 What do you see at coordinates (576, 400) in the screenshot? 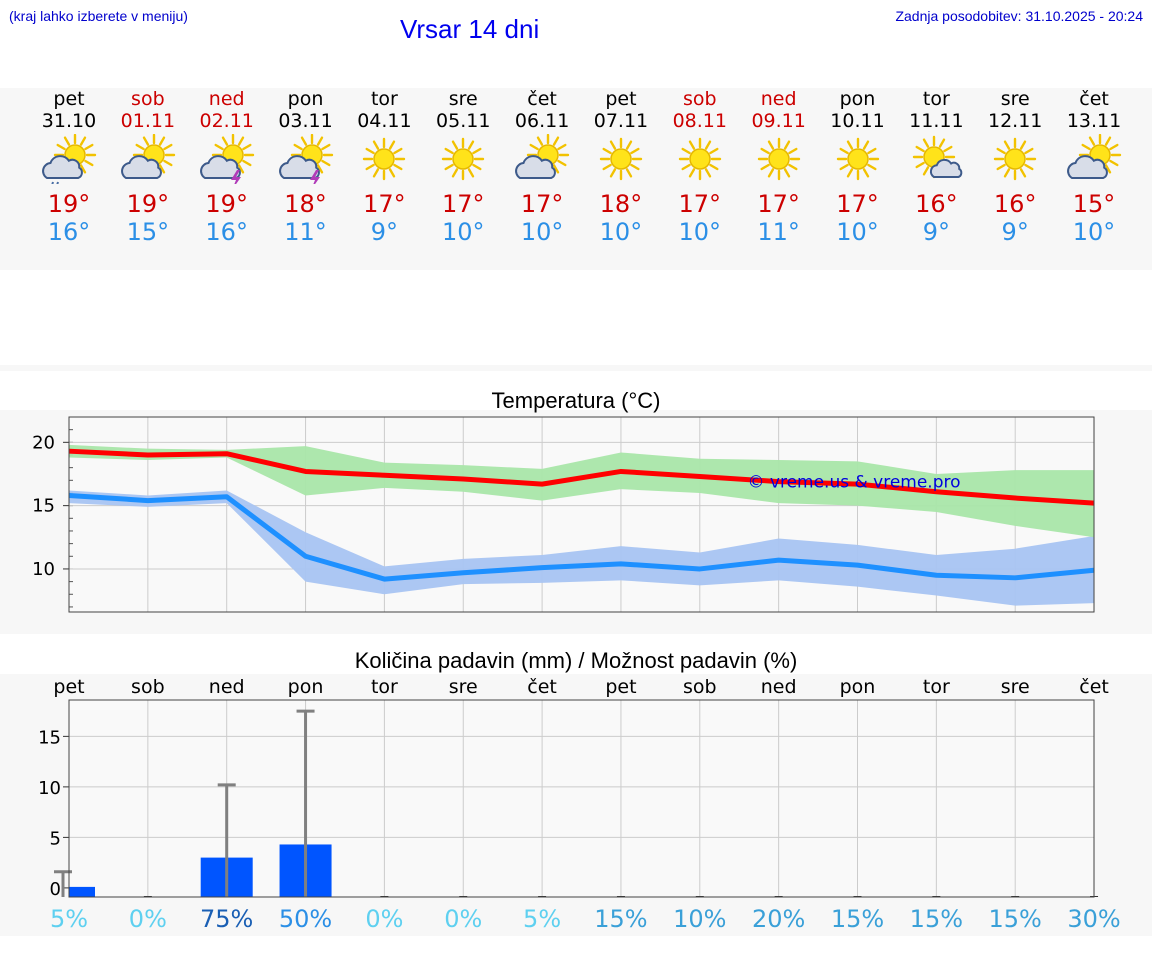
I see `temperature-title: Temperatura (°C)` at bounding box center [576, 400].